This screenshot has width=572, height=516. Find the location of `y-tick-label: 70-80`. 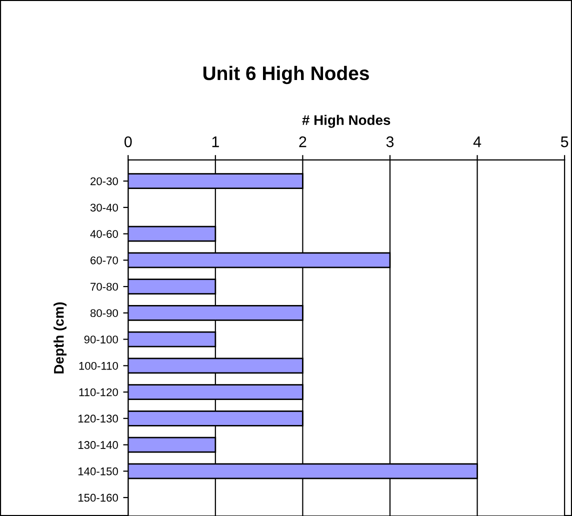

y-tick-label: 70-80 is located at coordinates (104, 286).